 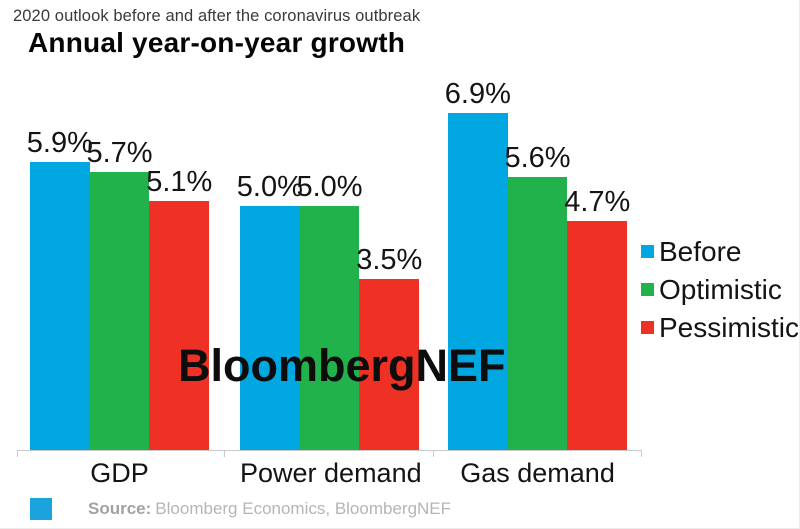 I want to click on bar-optimistic-gdp, so click(x=119, y=311).